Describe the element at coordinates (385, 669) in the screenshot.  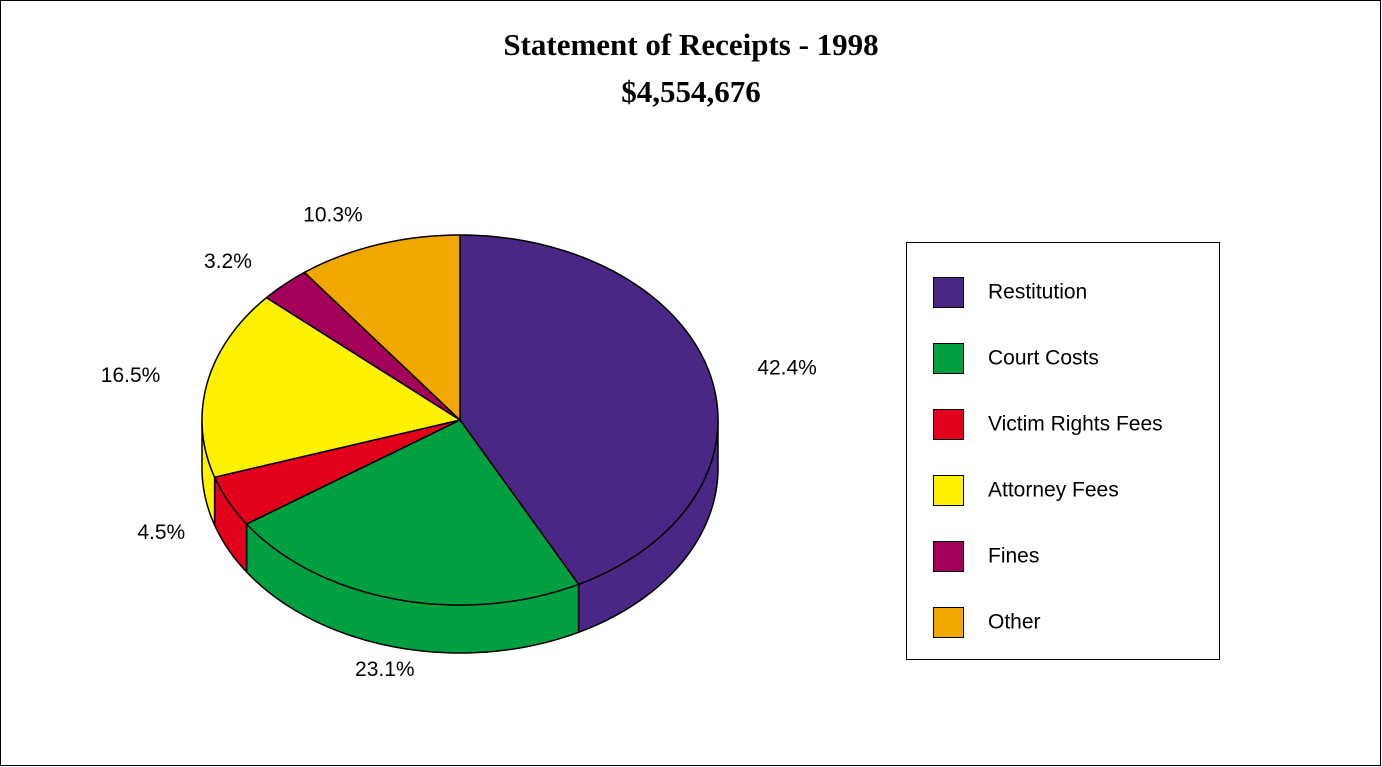
I see `data-label: 23.1%` at that location.